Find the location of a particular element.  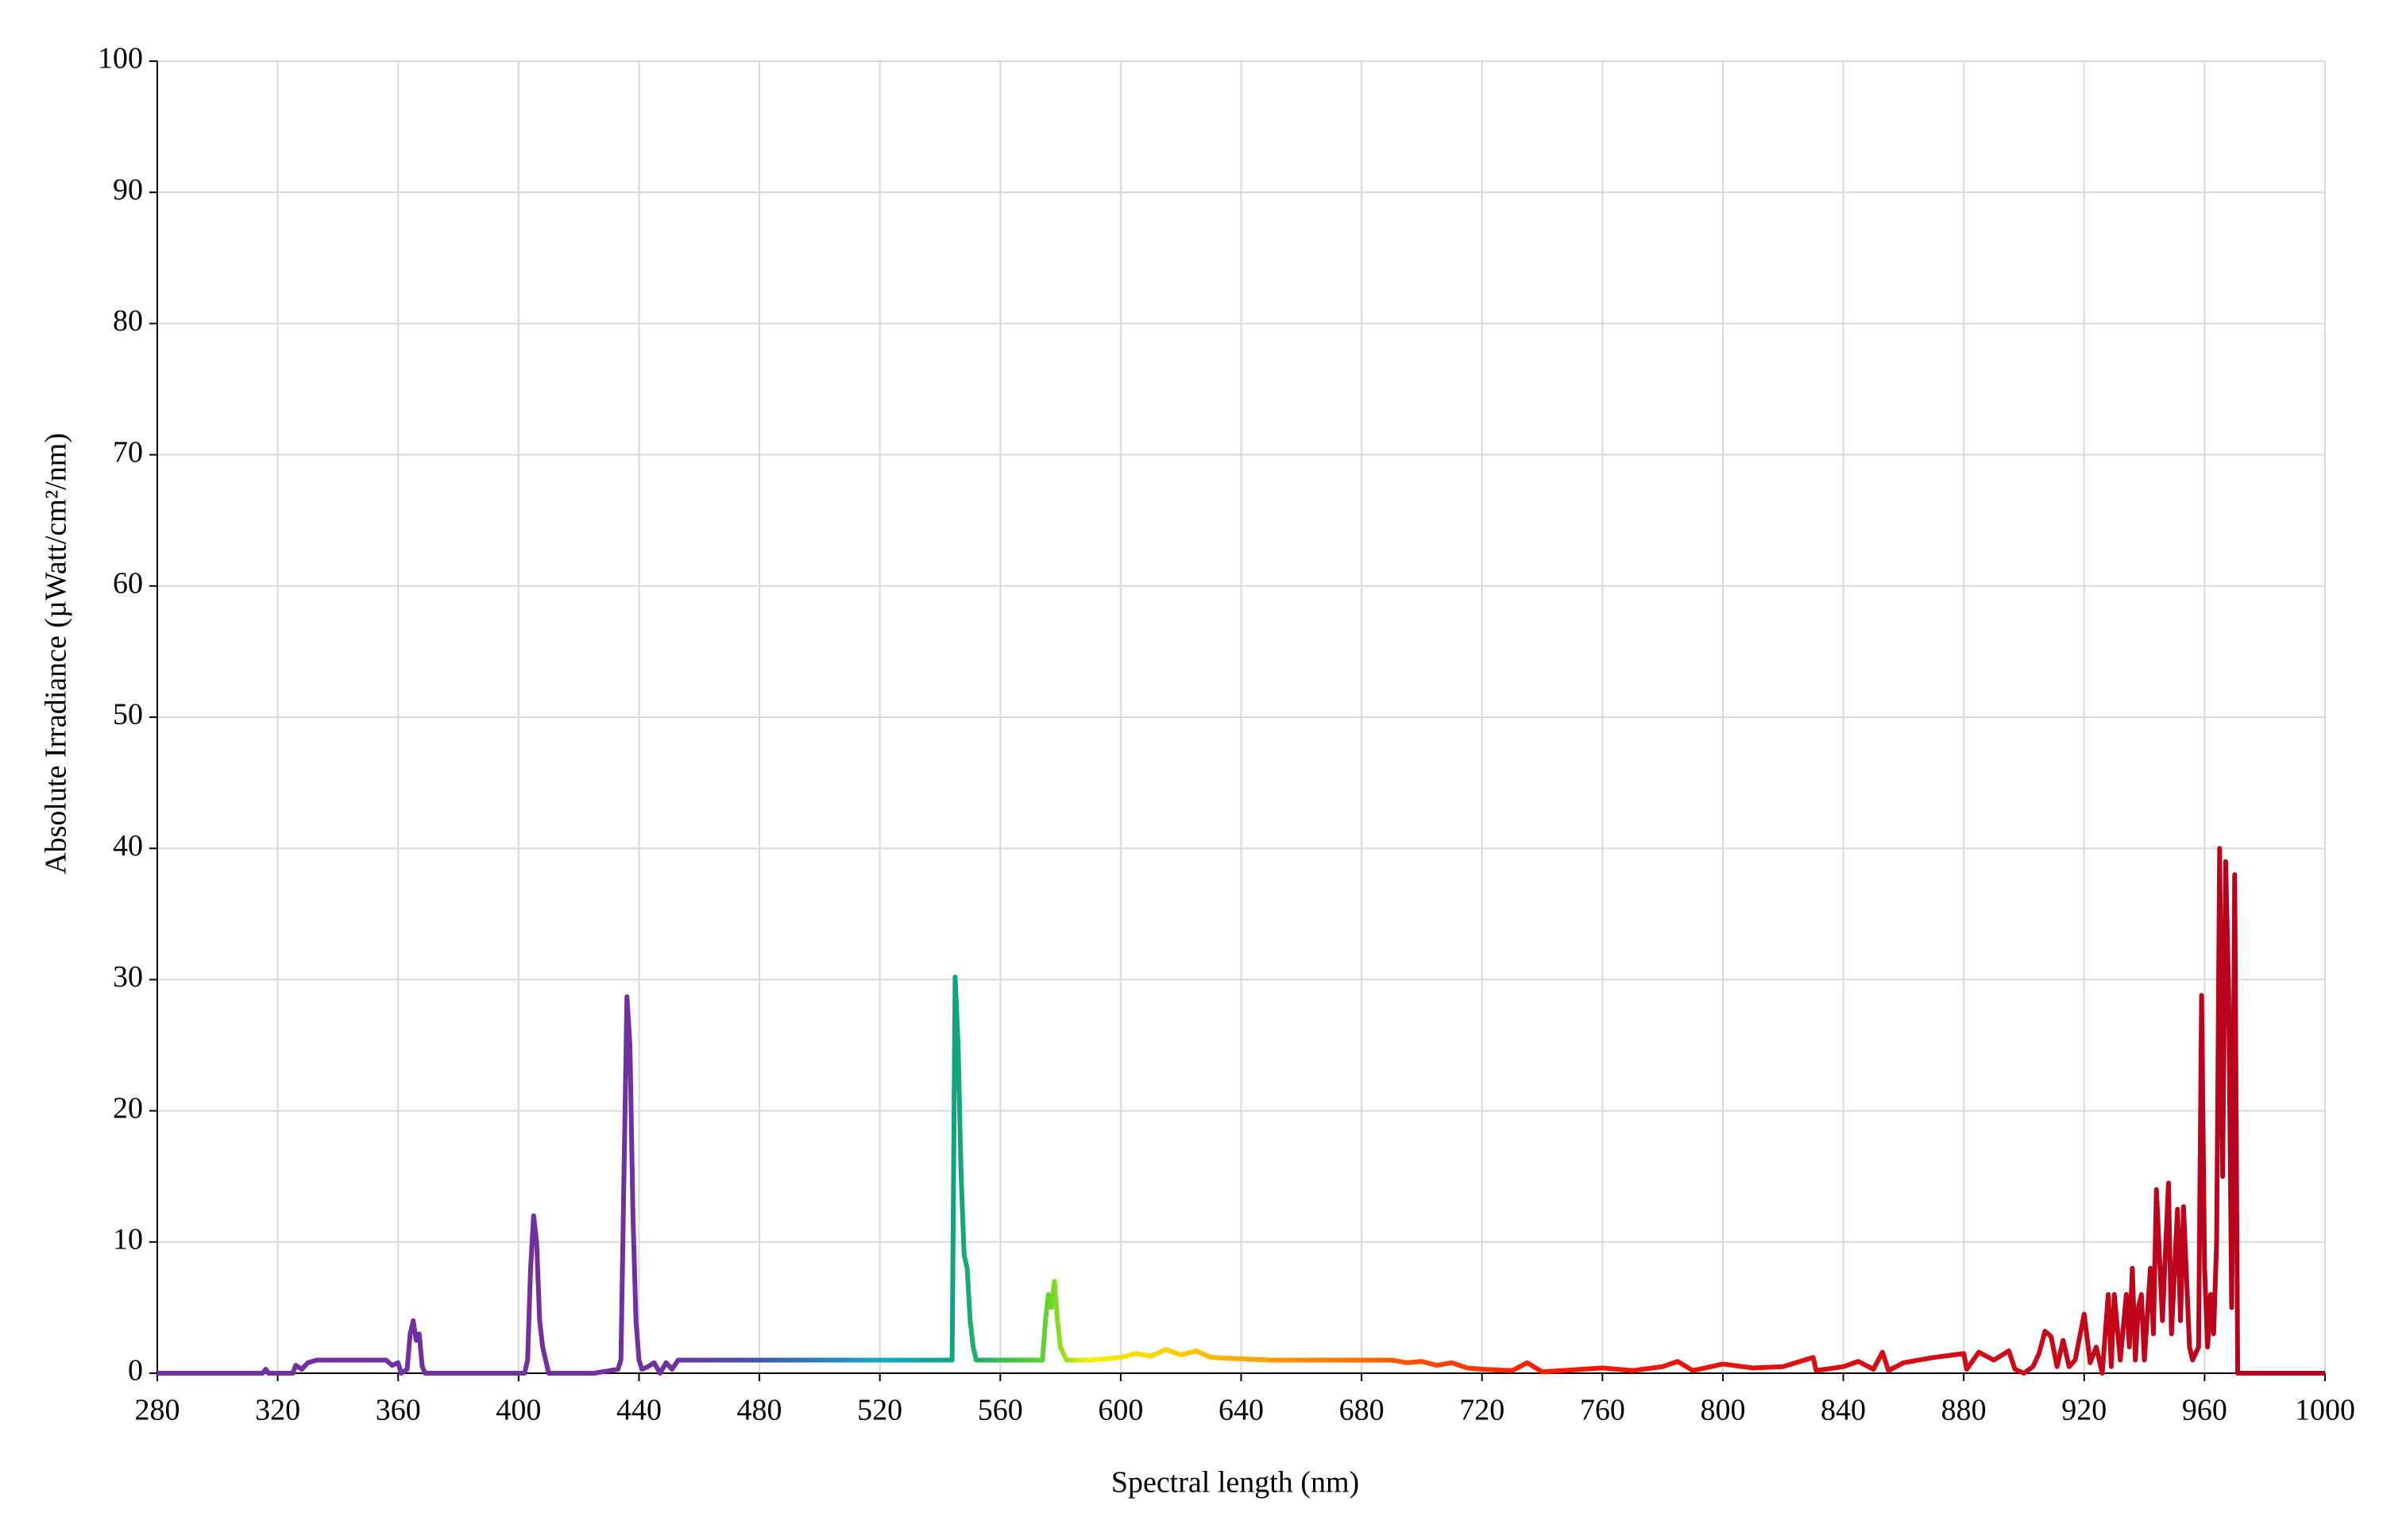

x-tick-label: 320 is located at coordinates (277, 1410).